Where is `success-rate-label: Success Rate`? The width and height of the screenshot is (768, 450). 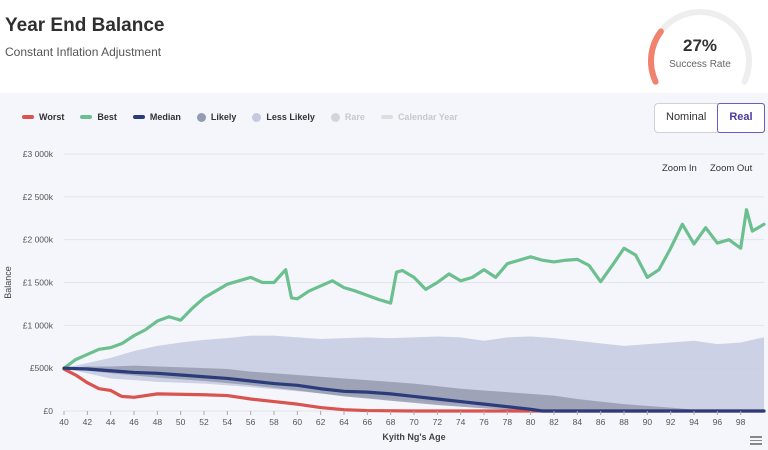 success-rate-label: Success Rate is located at coordinates (700, 64).